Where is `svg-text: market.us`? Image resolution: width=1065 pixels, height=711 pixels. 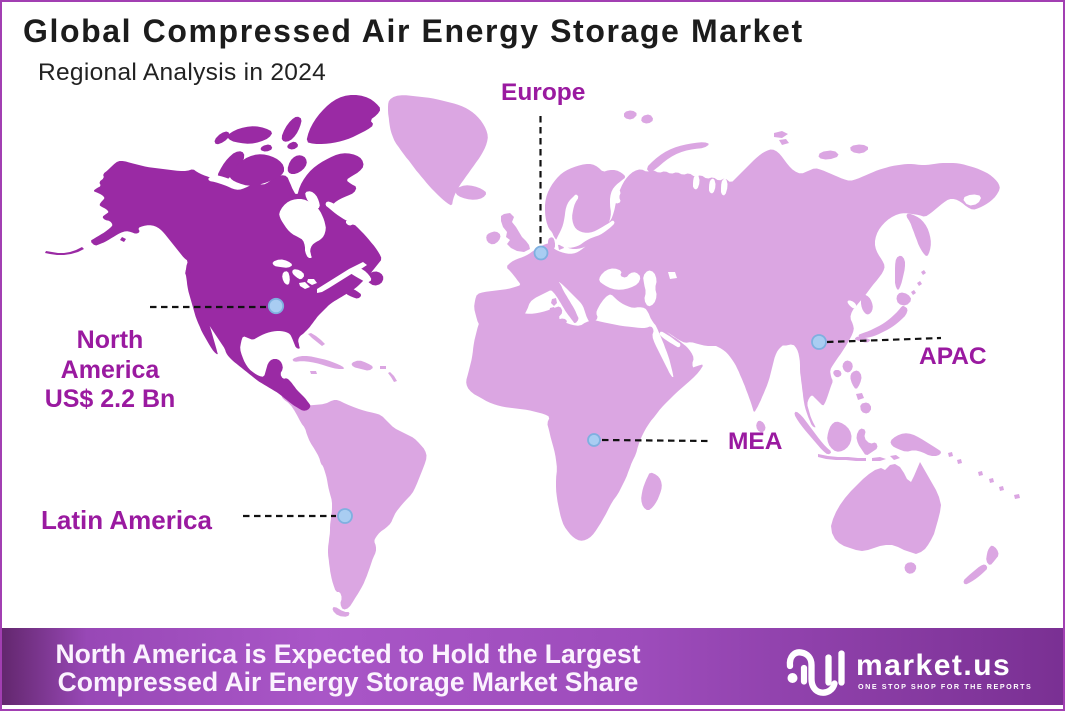 svg-text: market.us is located at coordinates (933, 665).